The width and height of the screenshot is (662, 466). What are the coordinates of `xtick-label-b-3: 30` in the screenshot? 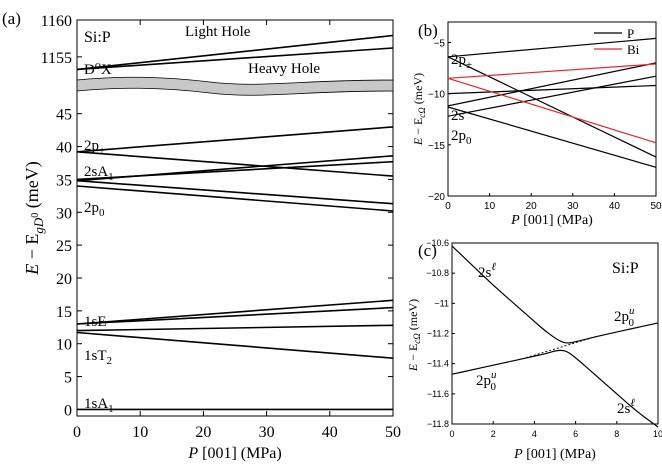 It's located at (573, 206).